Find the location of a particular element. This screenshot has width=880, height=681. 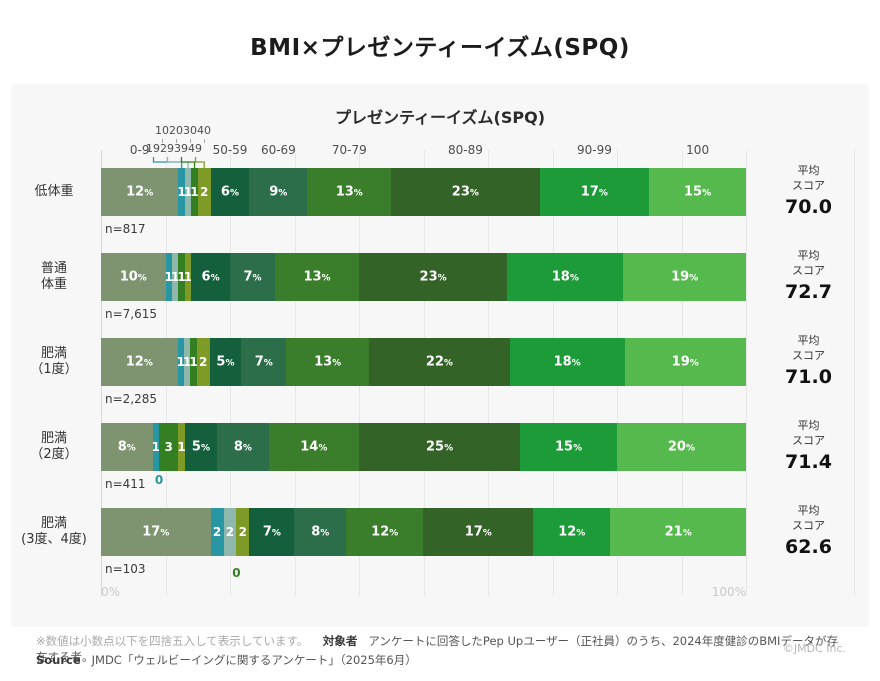

zero-value-label: 0 is located at coordinates (236, 573).